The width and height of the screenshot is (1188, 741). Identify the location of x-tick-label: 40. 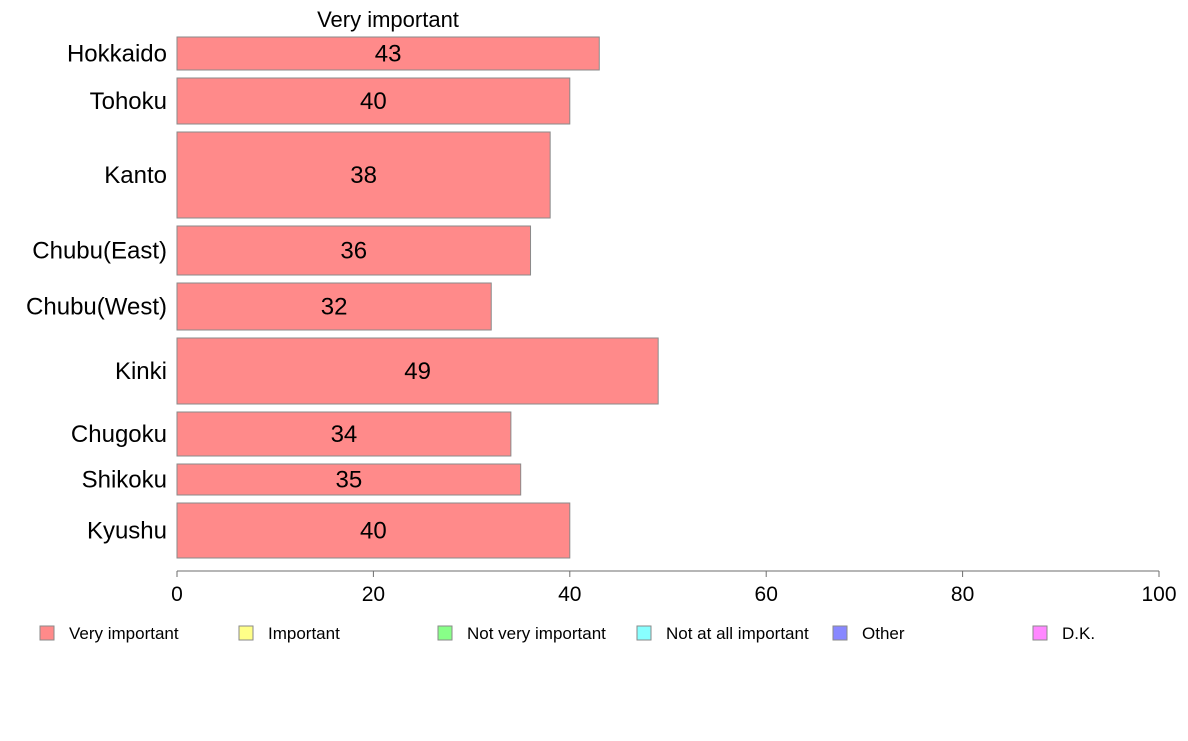
(569, 594).